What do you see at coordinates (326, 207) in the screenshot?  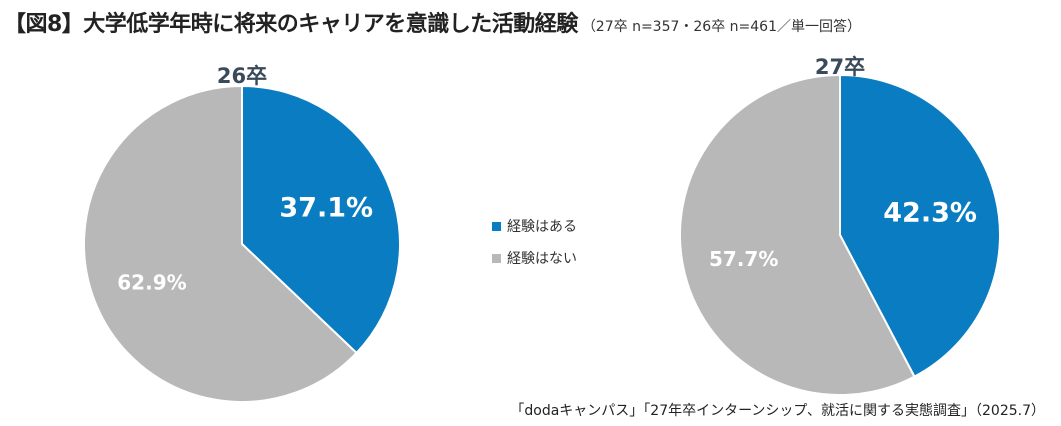 I see `pie-26-label-yes: 37.1%` at bounding box center [326, 207].